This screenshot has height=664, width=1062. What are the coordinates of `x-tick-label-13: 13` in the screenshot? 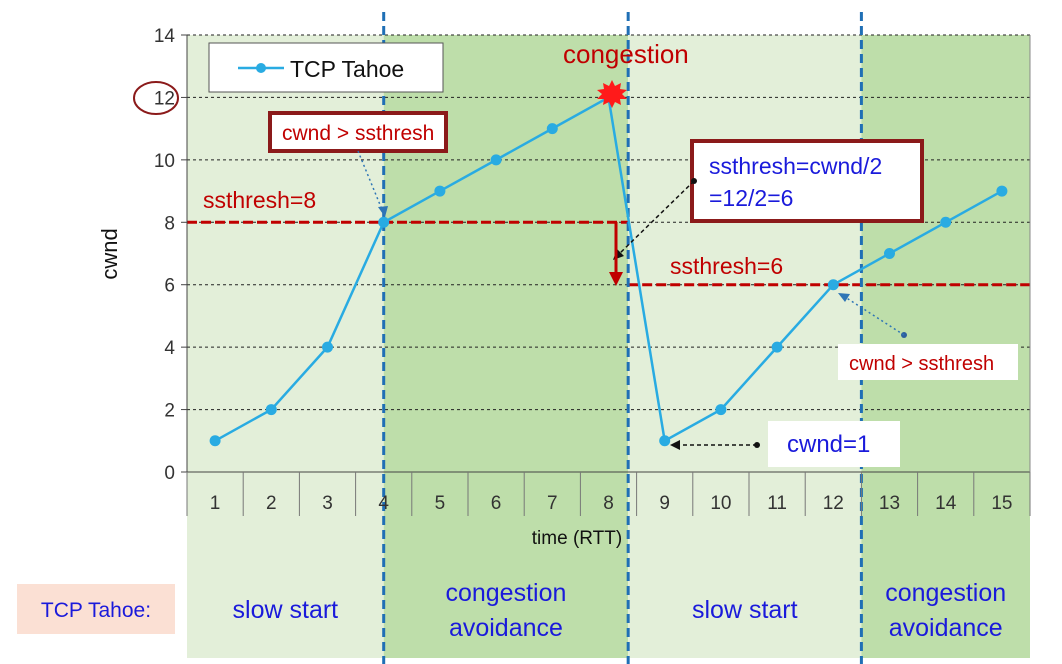 It's located at (889, 503).